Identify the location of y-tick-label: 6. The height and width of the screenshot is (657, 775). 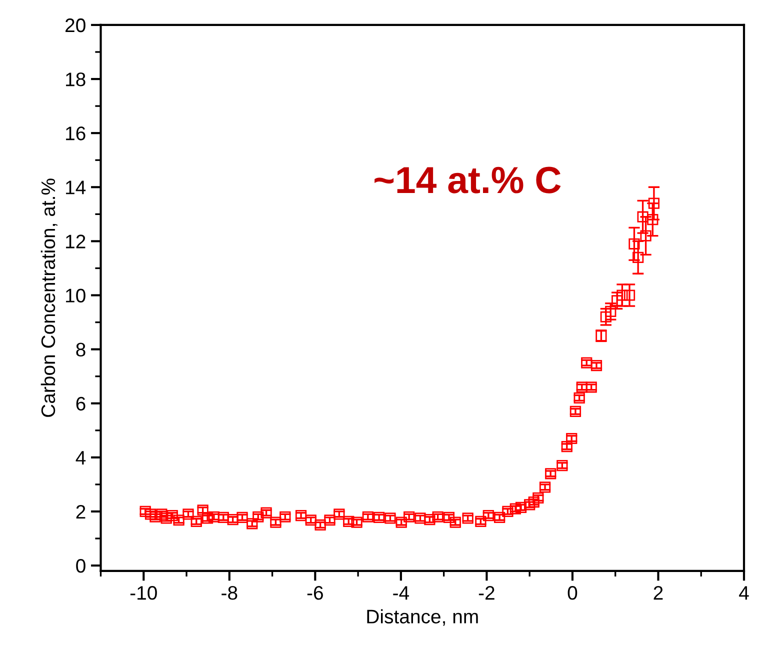
(81, 403).